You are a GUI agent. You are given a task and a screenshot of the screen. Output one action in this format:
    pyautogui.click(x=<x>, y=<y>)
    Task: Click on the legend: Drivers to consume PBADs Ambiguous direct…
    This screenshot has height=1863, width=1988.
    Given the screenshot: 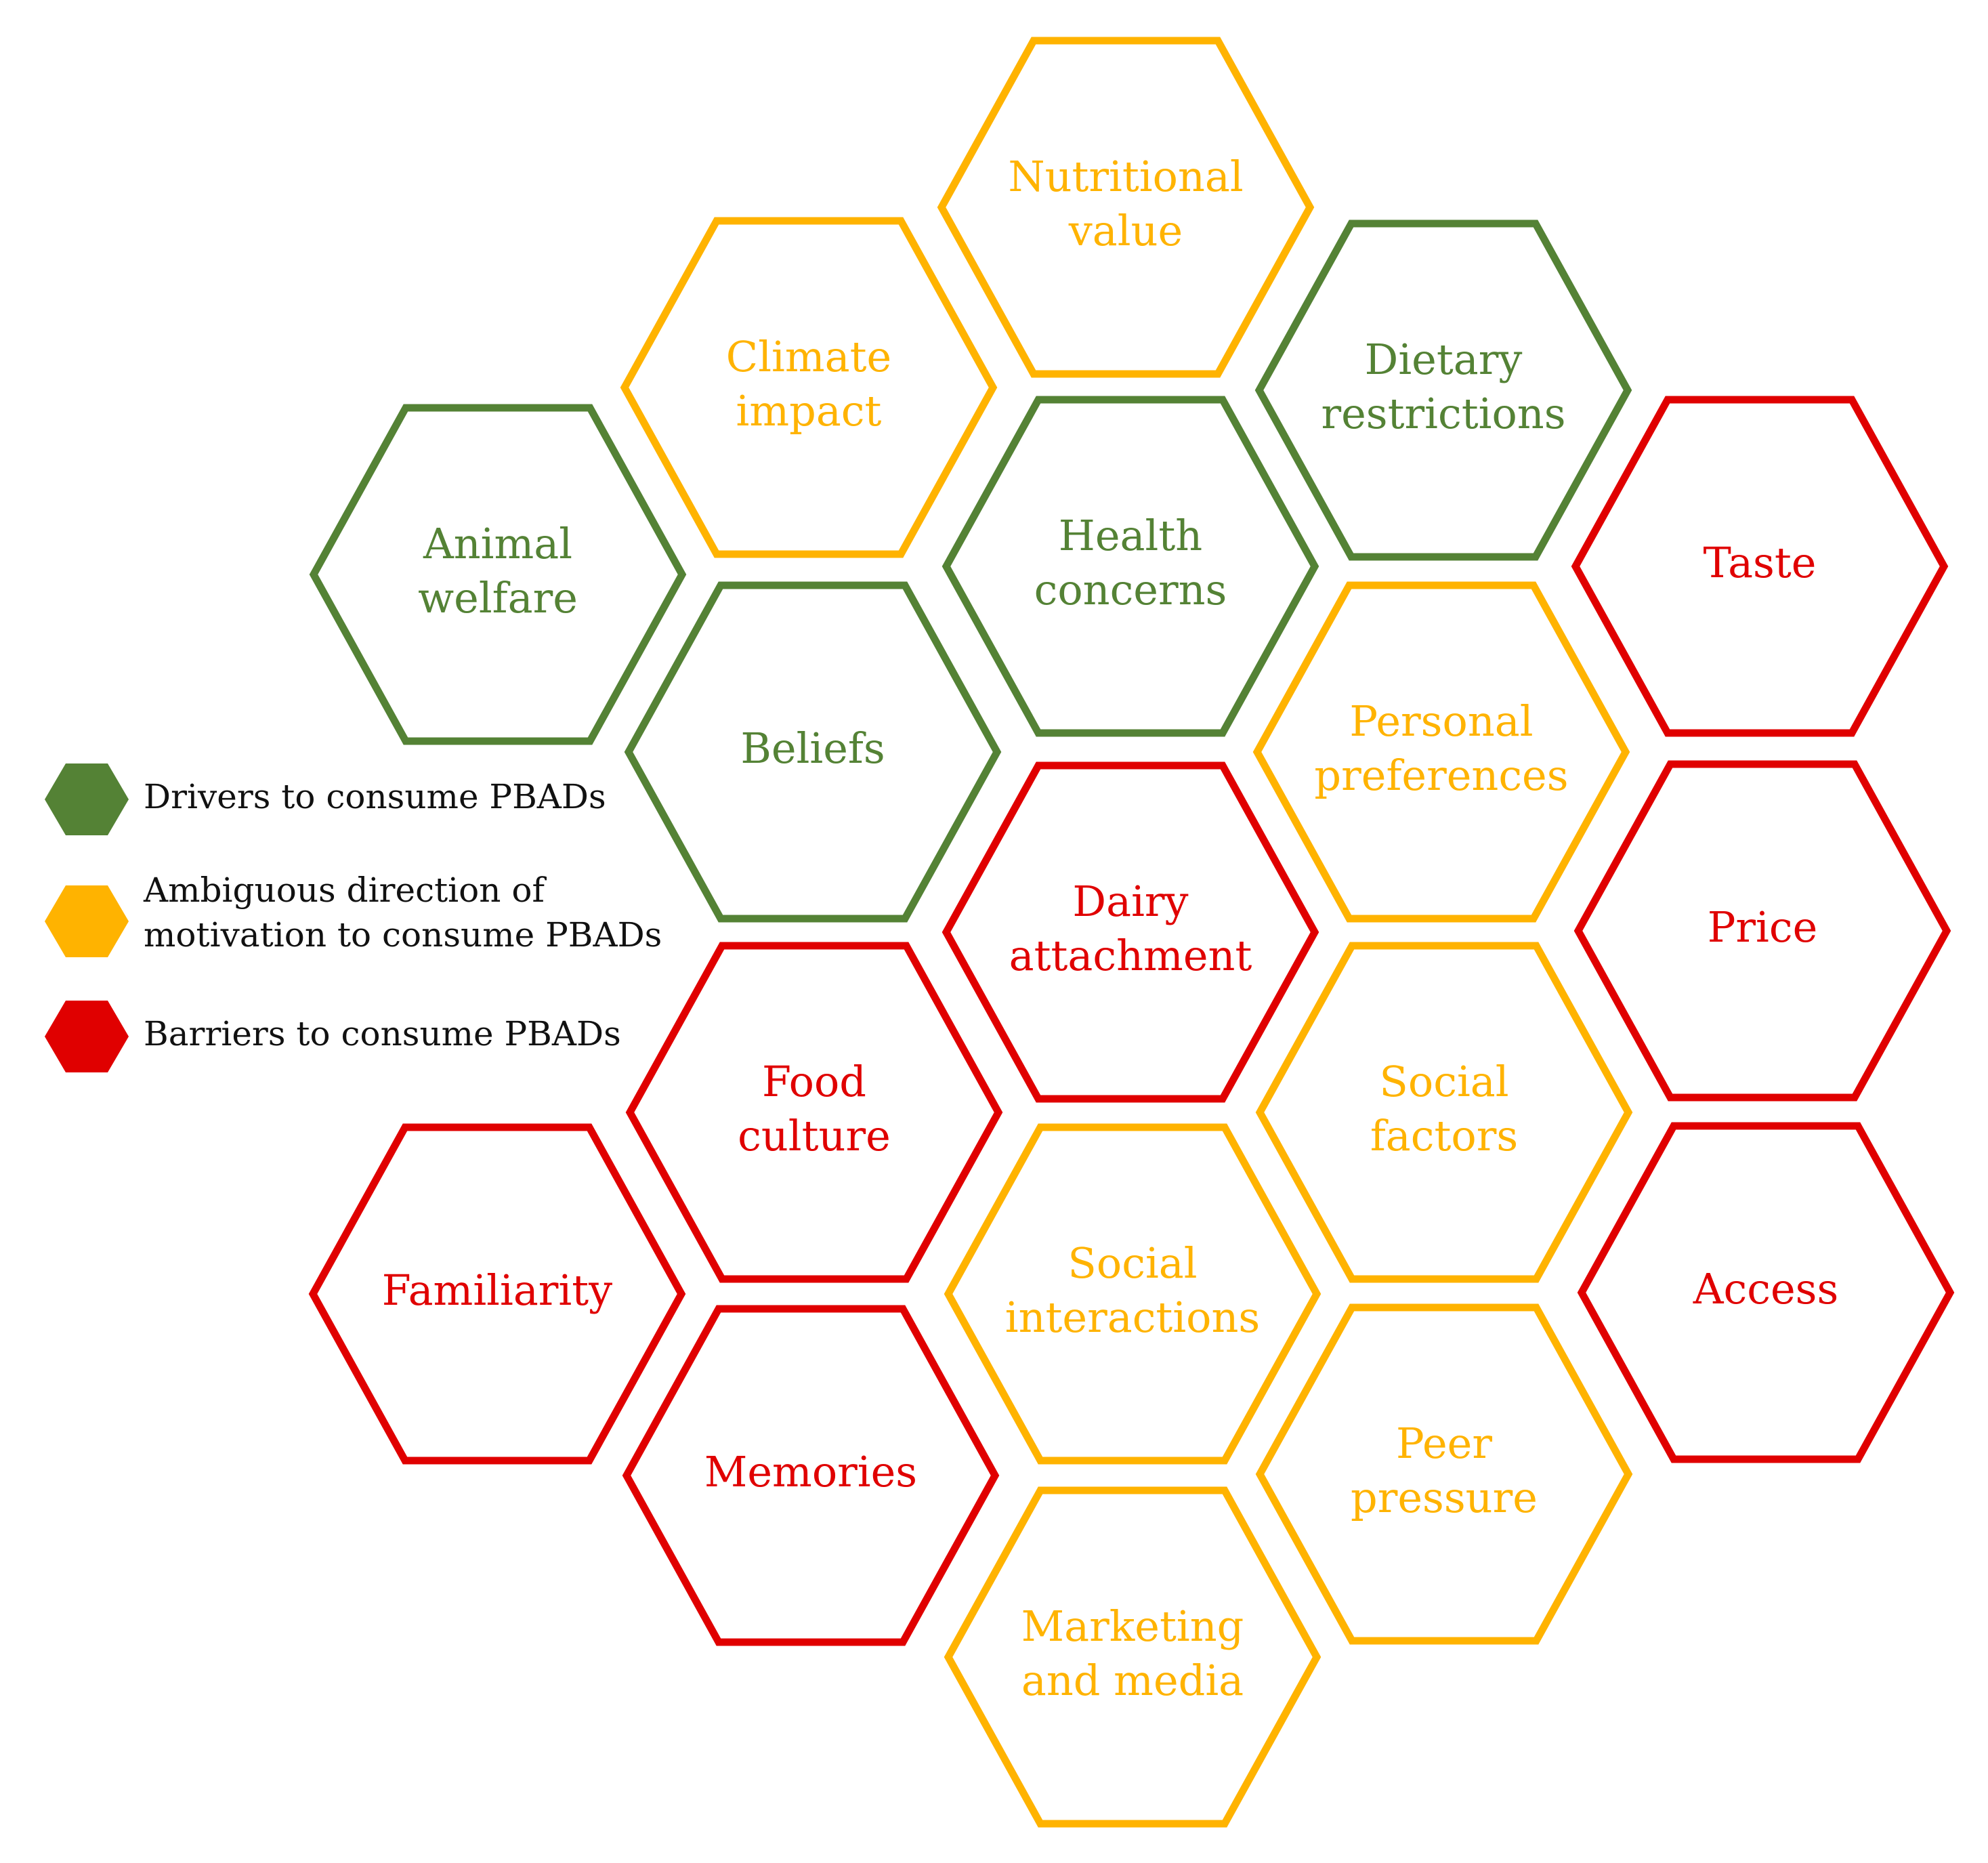 What is the action you would take?
    pyautogui.click(x=353, y=917)
    